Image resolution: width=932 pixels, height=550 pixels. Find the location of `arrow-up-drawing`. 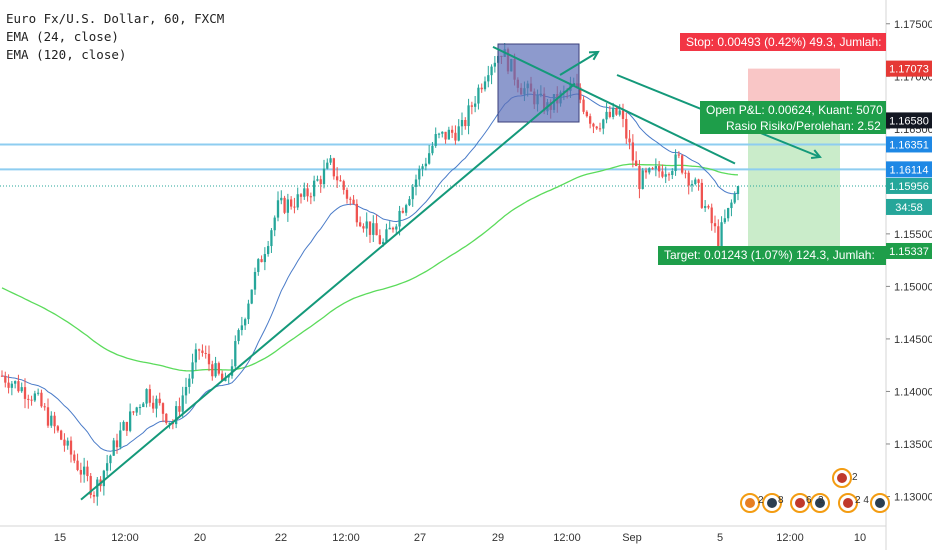

arrow-up-drawing is located at coordinates (579, 63).